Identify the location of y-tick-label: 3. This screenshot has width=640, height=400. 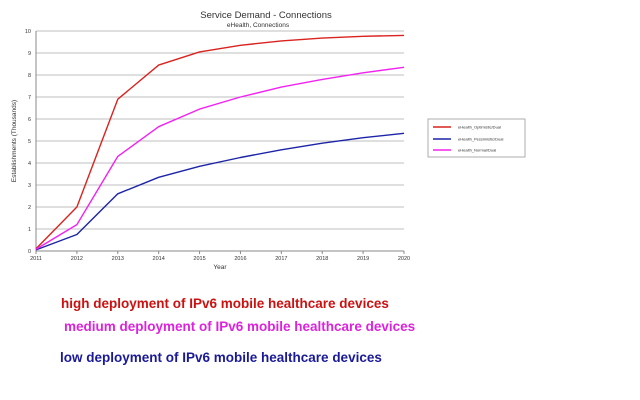
(29, 186).